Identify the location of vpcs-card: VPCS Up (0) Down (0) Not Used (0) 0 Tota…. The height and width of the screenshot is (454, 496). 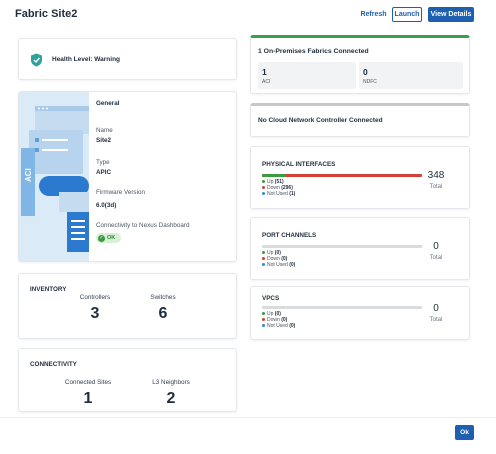
(360, 313).